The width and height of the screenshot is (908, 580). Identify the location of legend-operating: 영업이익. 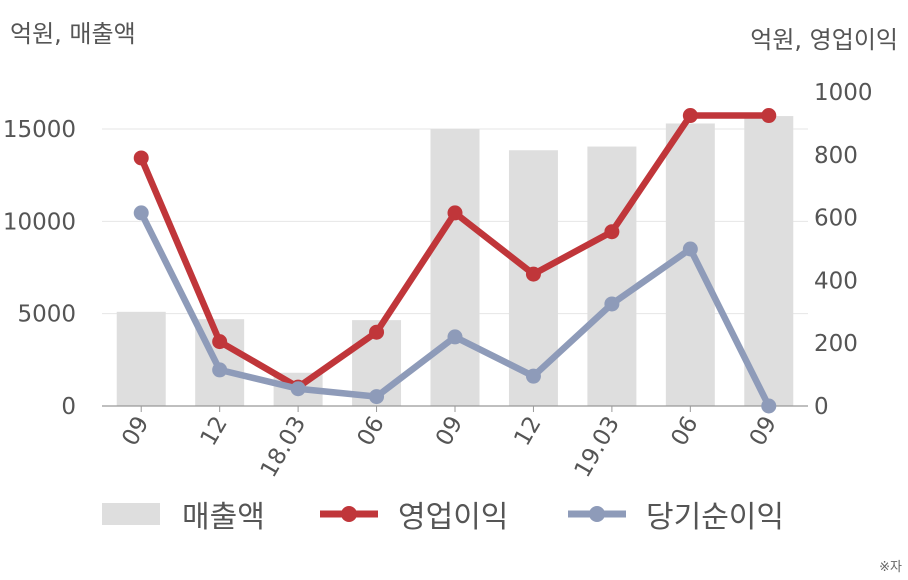
(413, 514).